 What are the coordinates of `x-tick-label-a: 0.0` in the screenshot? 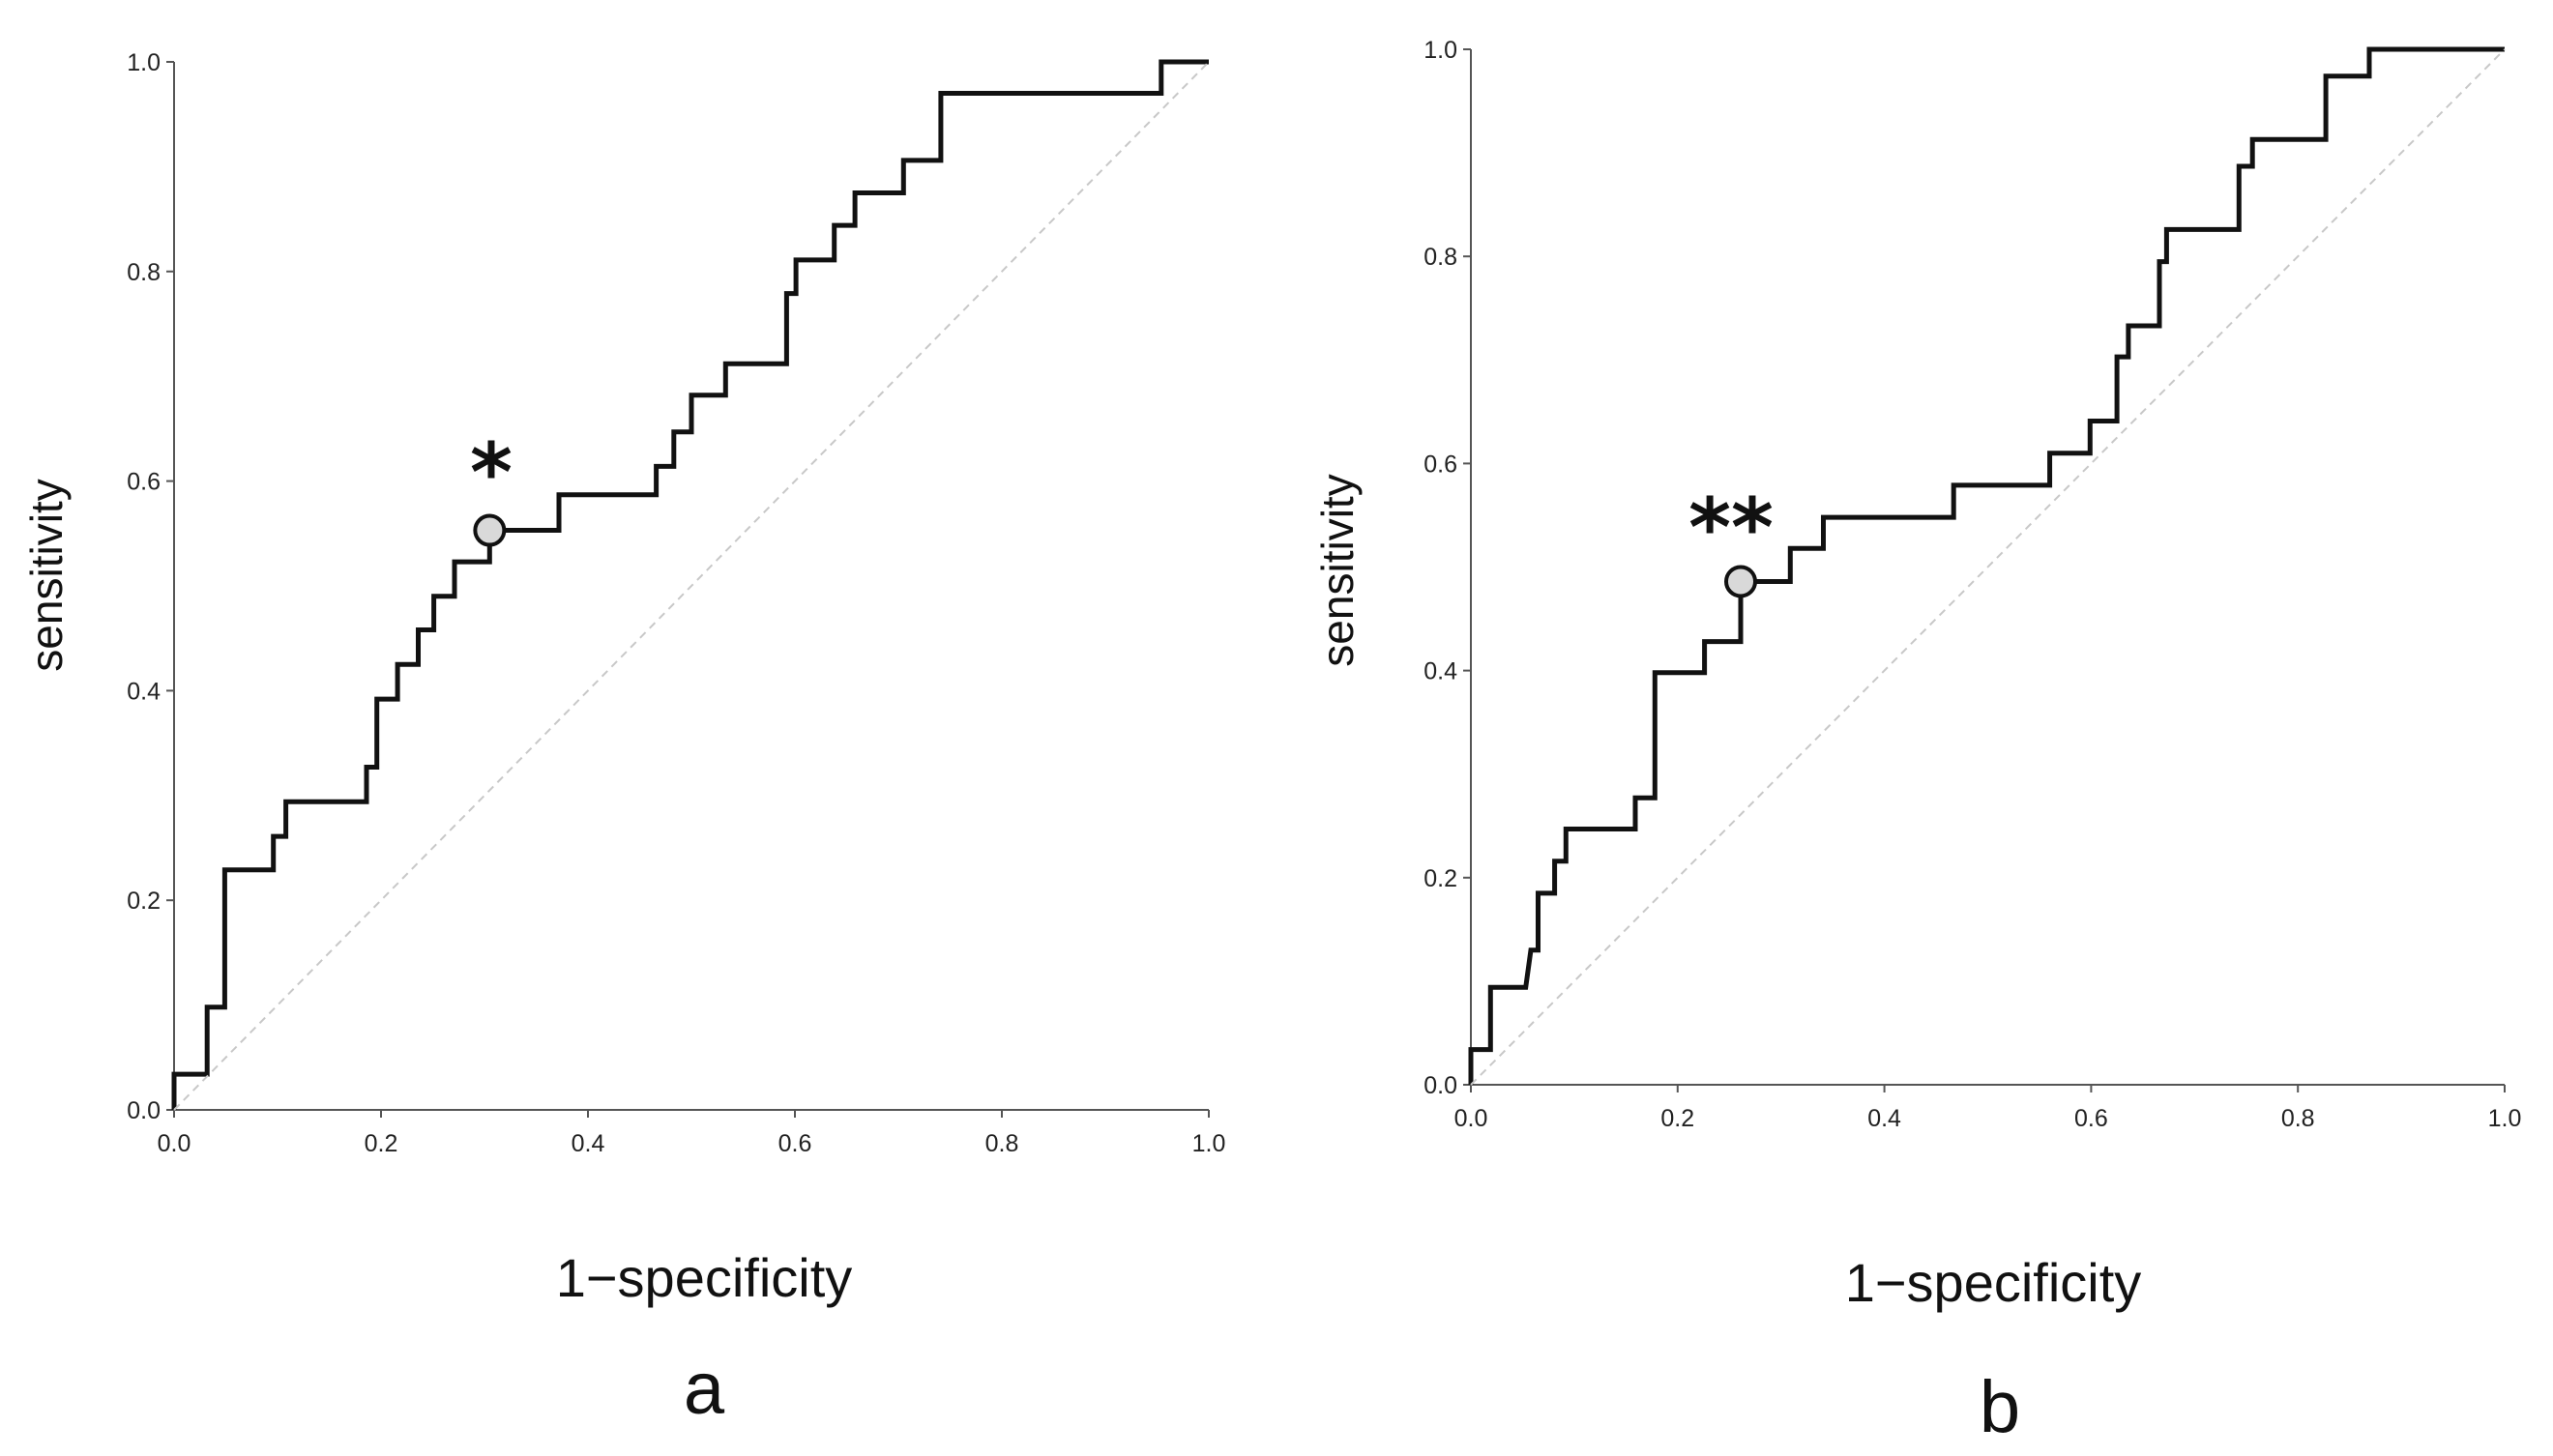 It's located at (174, 1144).